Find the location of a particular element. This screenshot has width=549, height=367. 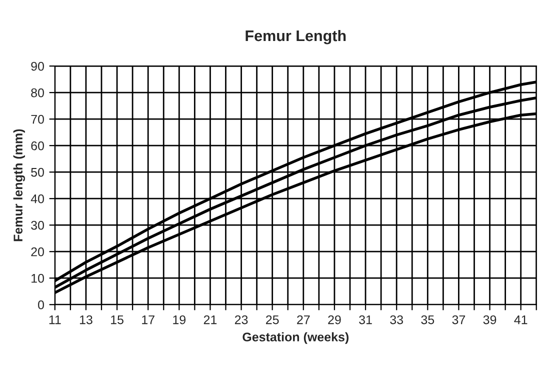

y-tick-label: 20 is located at coordinates (37, 251).